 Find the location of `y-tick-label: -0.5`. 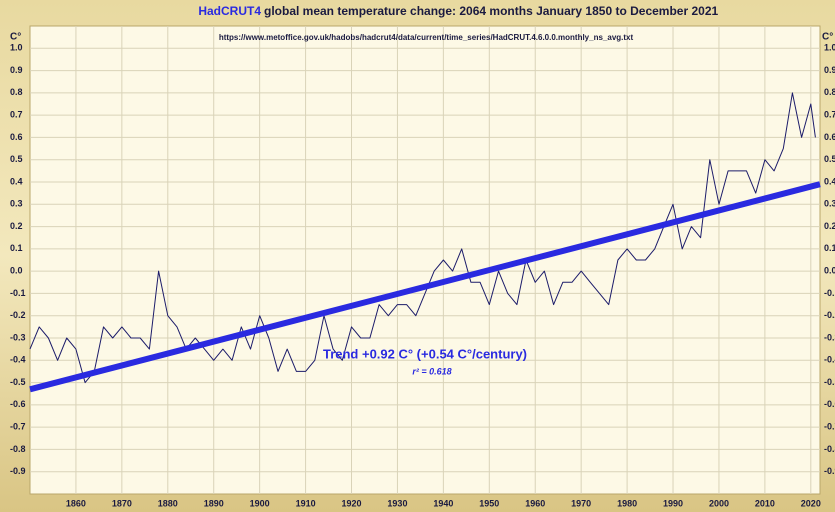

y-tick-label: -0.5 is located at coordinates (18, 382).